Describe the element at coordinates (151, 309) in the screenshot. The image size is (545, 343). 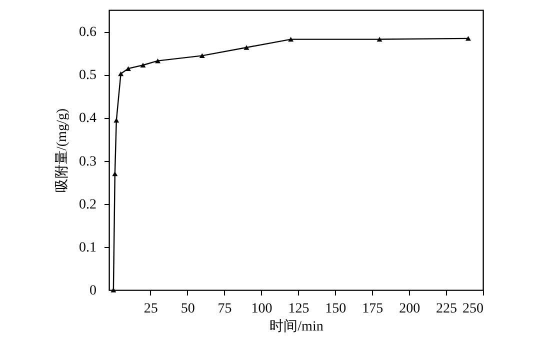
I see `x-tick-label: 25` at that location.